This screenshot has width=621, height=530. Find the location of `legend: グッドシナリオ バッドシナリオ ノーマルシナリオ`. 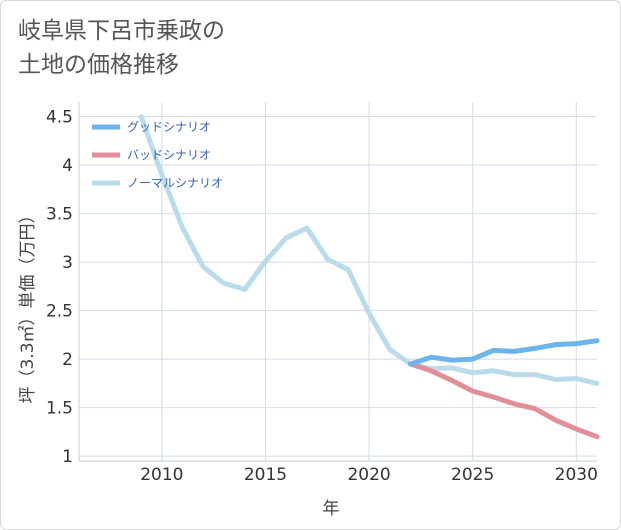

legend: グッドシナリオ バッドシナリオ ノーマルシナリオ is located at coordinates (157, 155).